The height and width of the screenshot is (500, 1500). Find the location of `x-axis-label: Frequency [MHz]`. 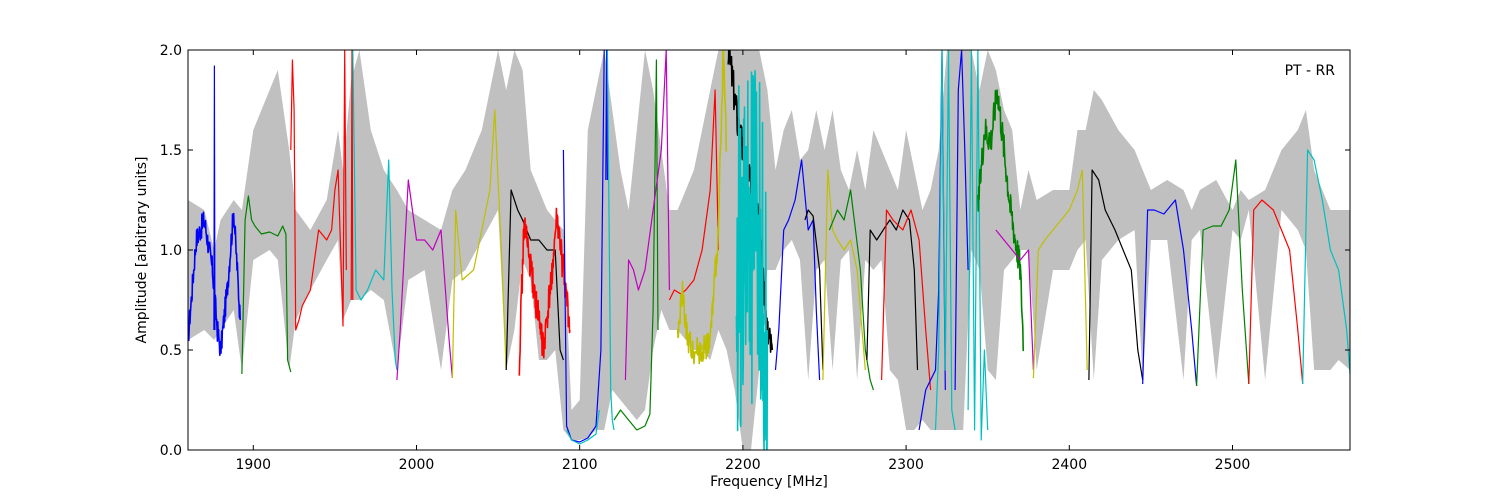

x-axis-label: Frequency [MHz] is located at coordinates (769, 482).